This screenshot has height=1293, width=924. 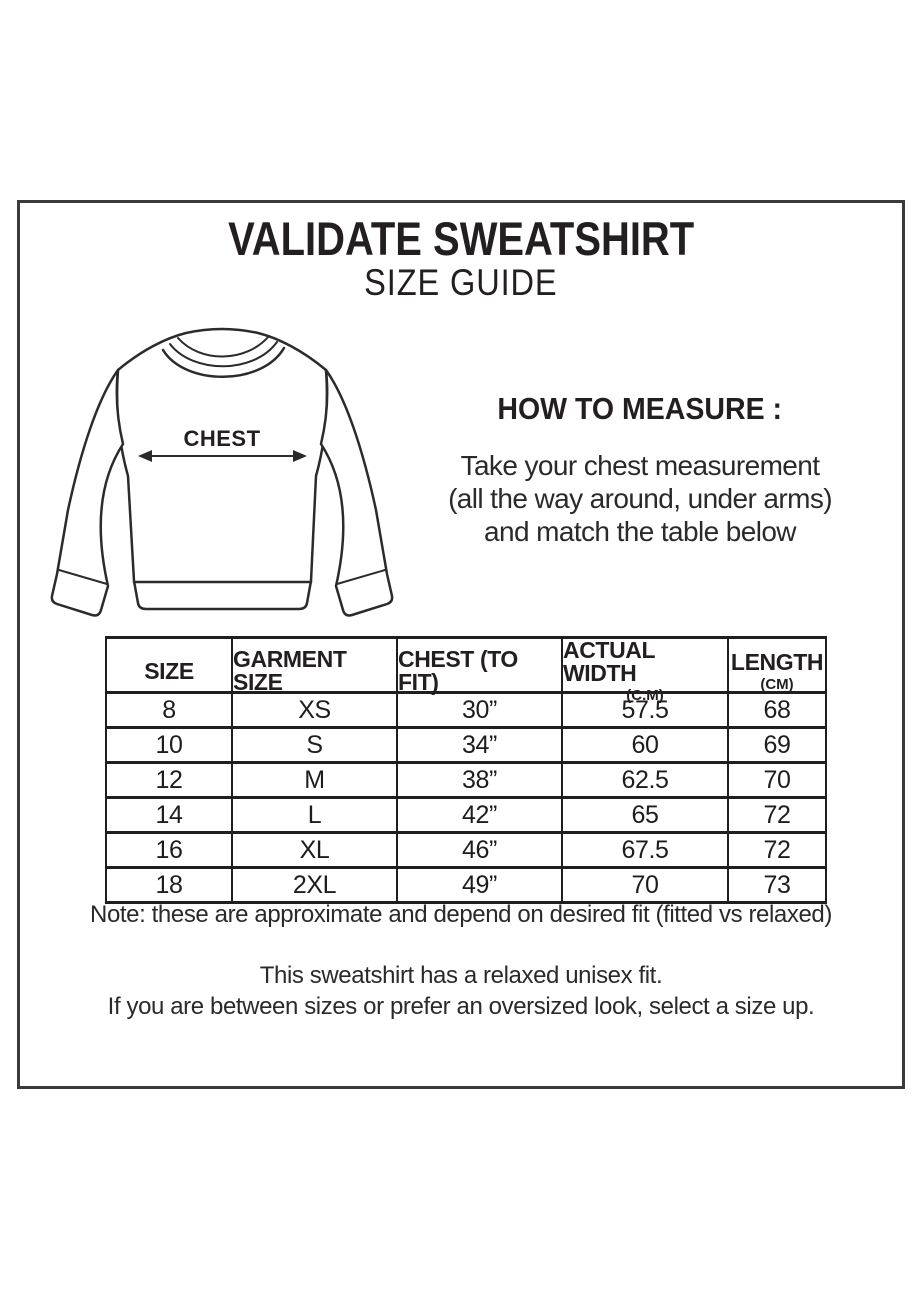 I want to click on column-header-actual-width-unit: (C.M), so click(x=645, y=695).